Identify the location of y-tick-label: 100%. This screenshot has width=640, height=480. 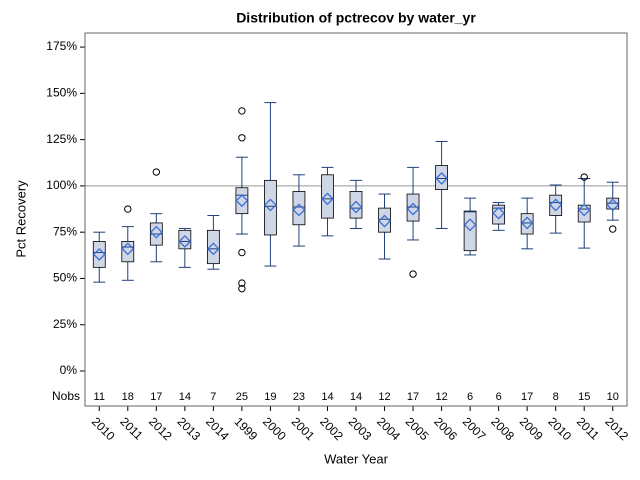
(61, 185).